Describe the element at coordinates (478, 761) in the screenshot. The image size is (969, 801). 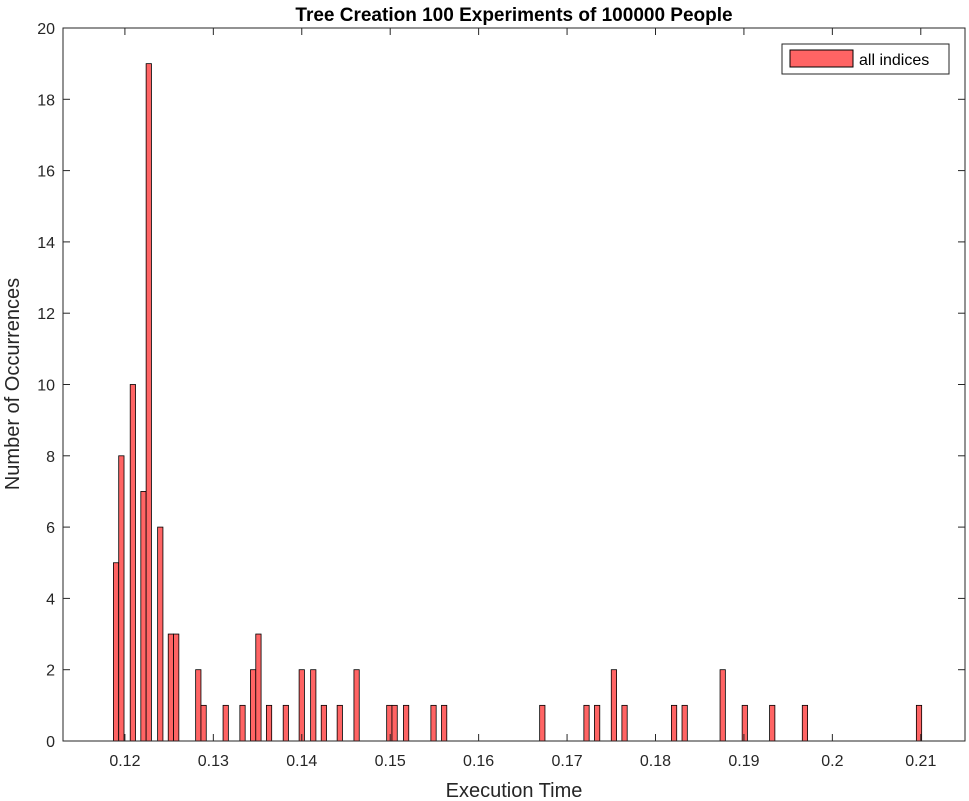
I see `x-tick-label: 0.16` at that location.